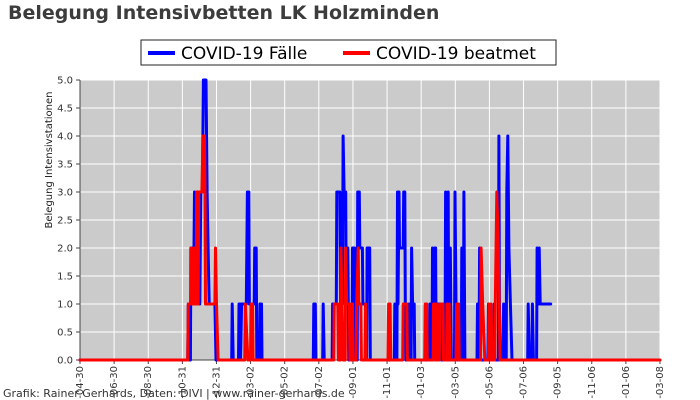 Image resolution: width=700 pixels, height=400 pixels. I want to click on y-axis: 0.0 0.5 1.0 1.5 2.0 2.5 3.0 3.5 4.0 4.5 5.0, so click(69, 221).